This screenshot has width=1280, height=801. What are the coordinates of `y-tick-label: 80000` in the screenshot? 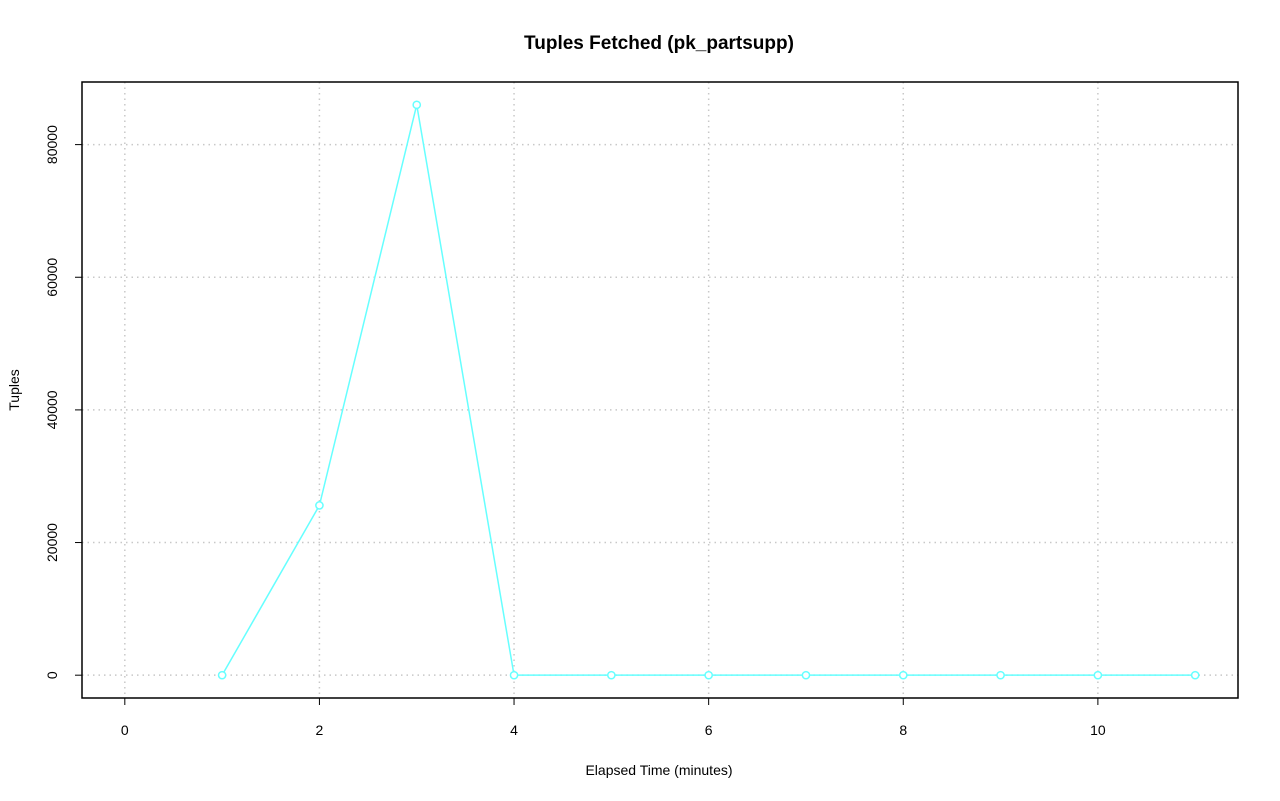 It's located at (52, 144).